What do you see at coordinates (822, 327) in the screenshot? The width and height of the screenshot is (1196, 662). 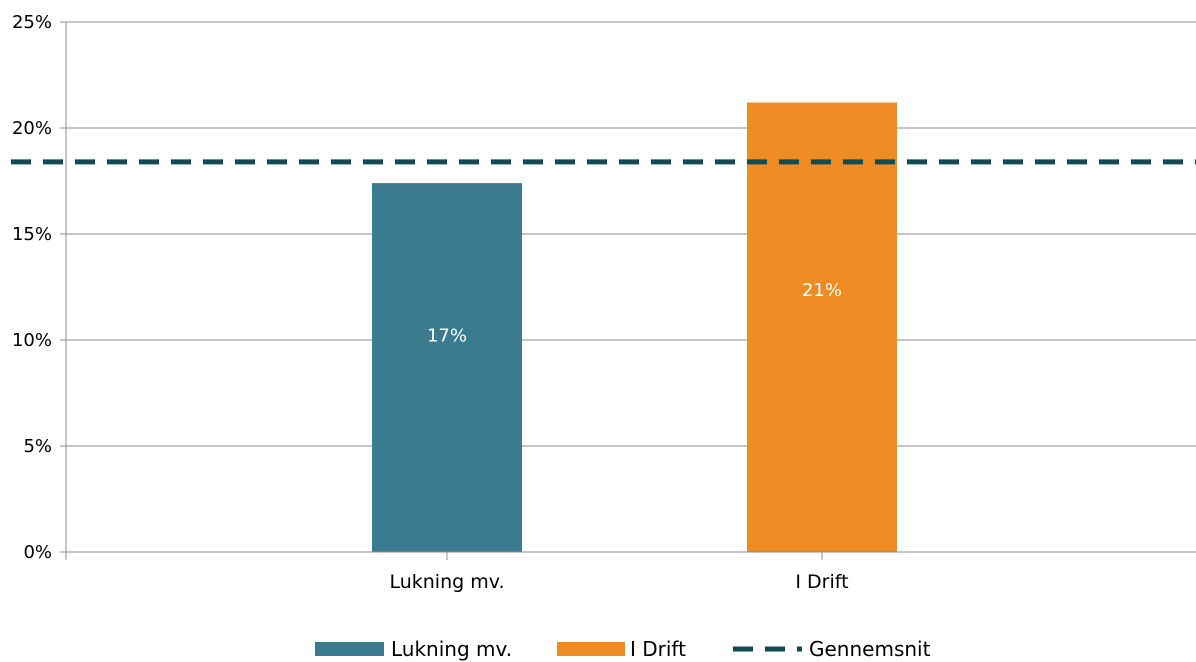 I see `bar-i-drift` at bounding box center [822, 327].